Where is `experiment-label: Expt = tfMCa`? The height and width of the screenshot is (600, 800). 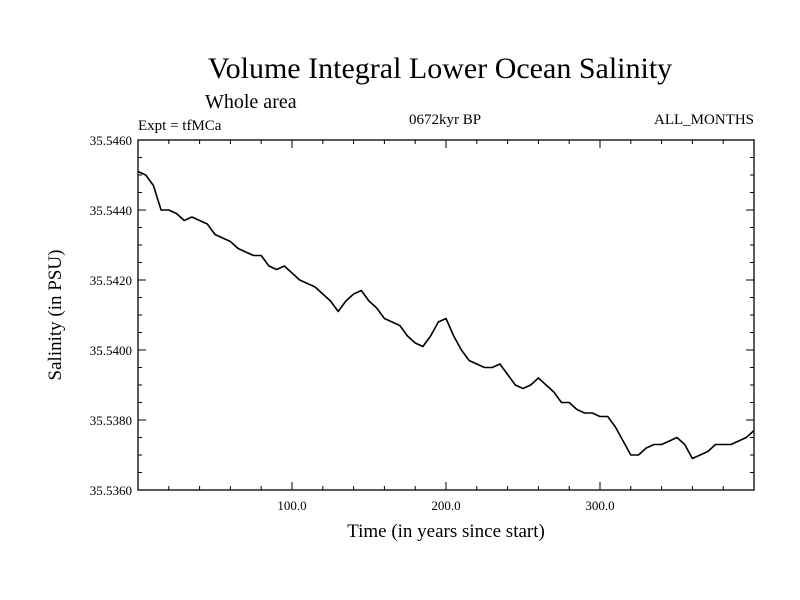
experiment-label: Expt = tfMCa is located at coordinates (180, 126).